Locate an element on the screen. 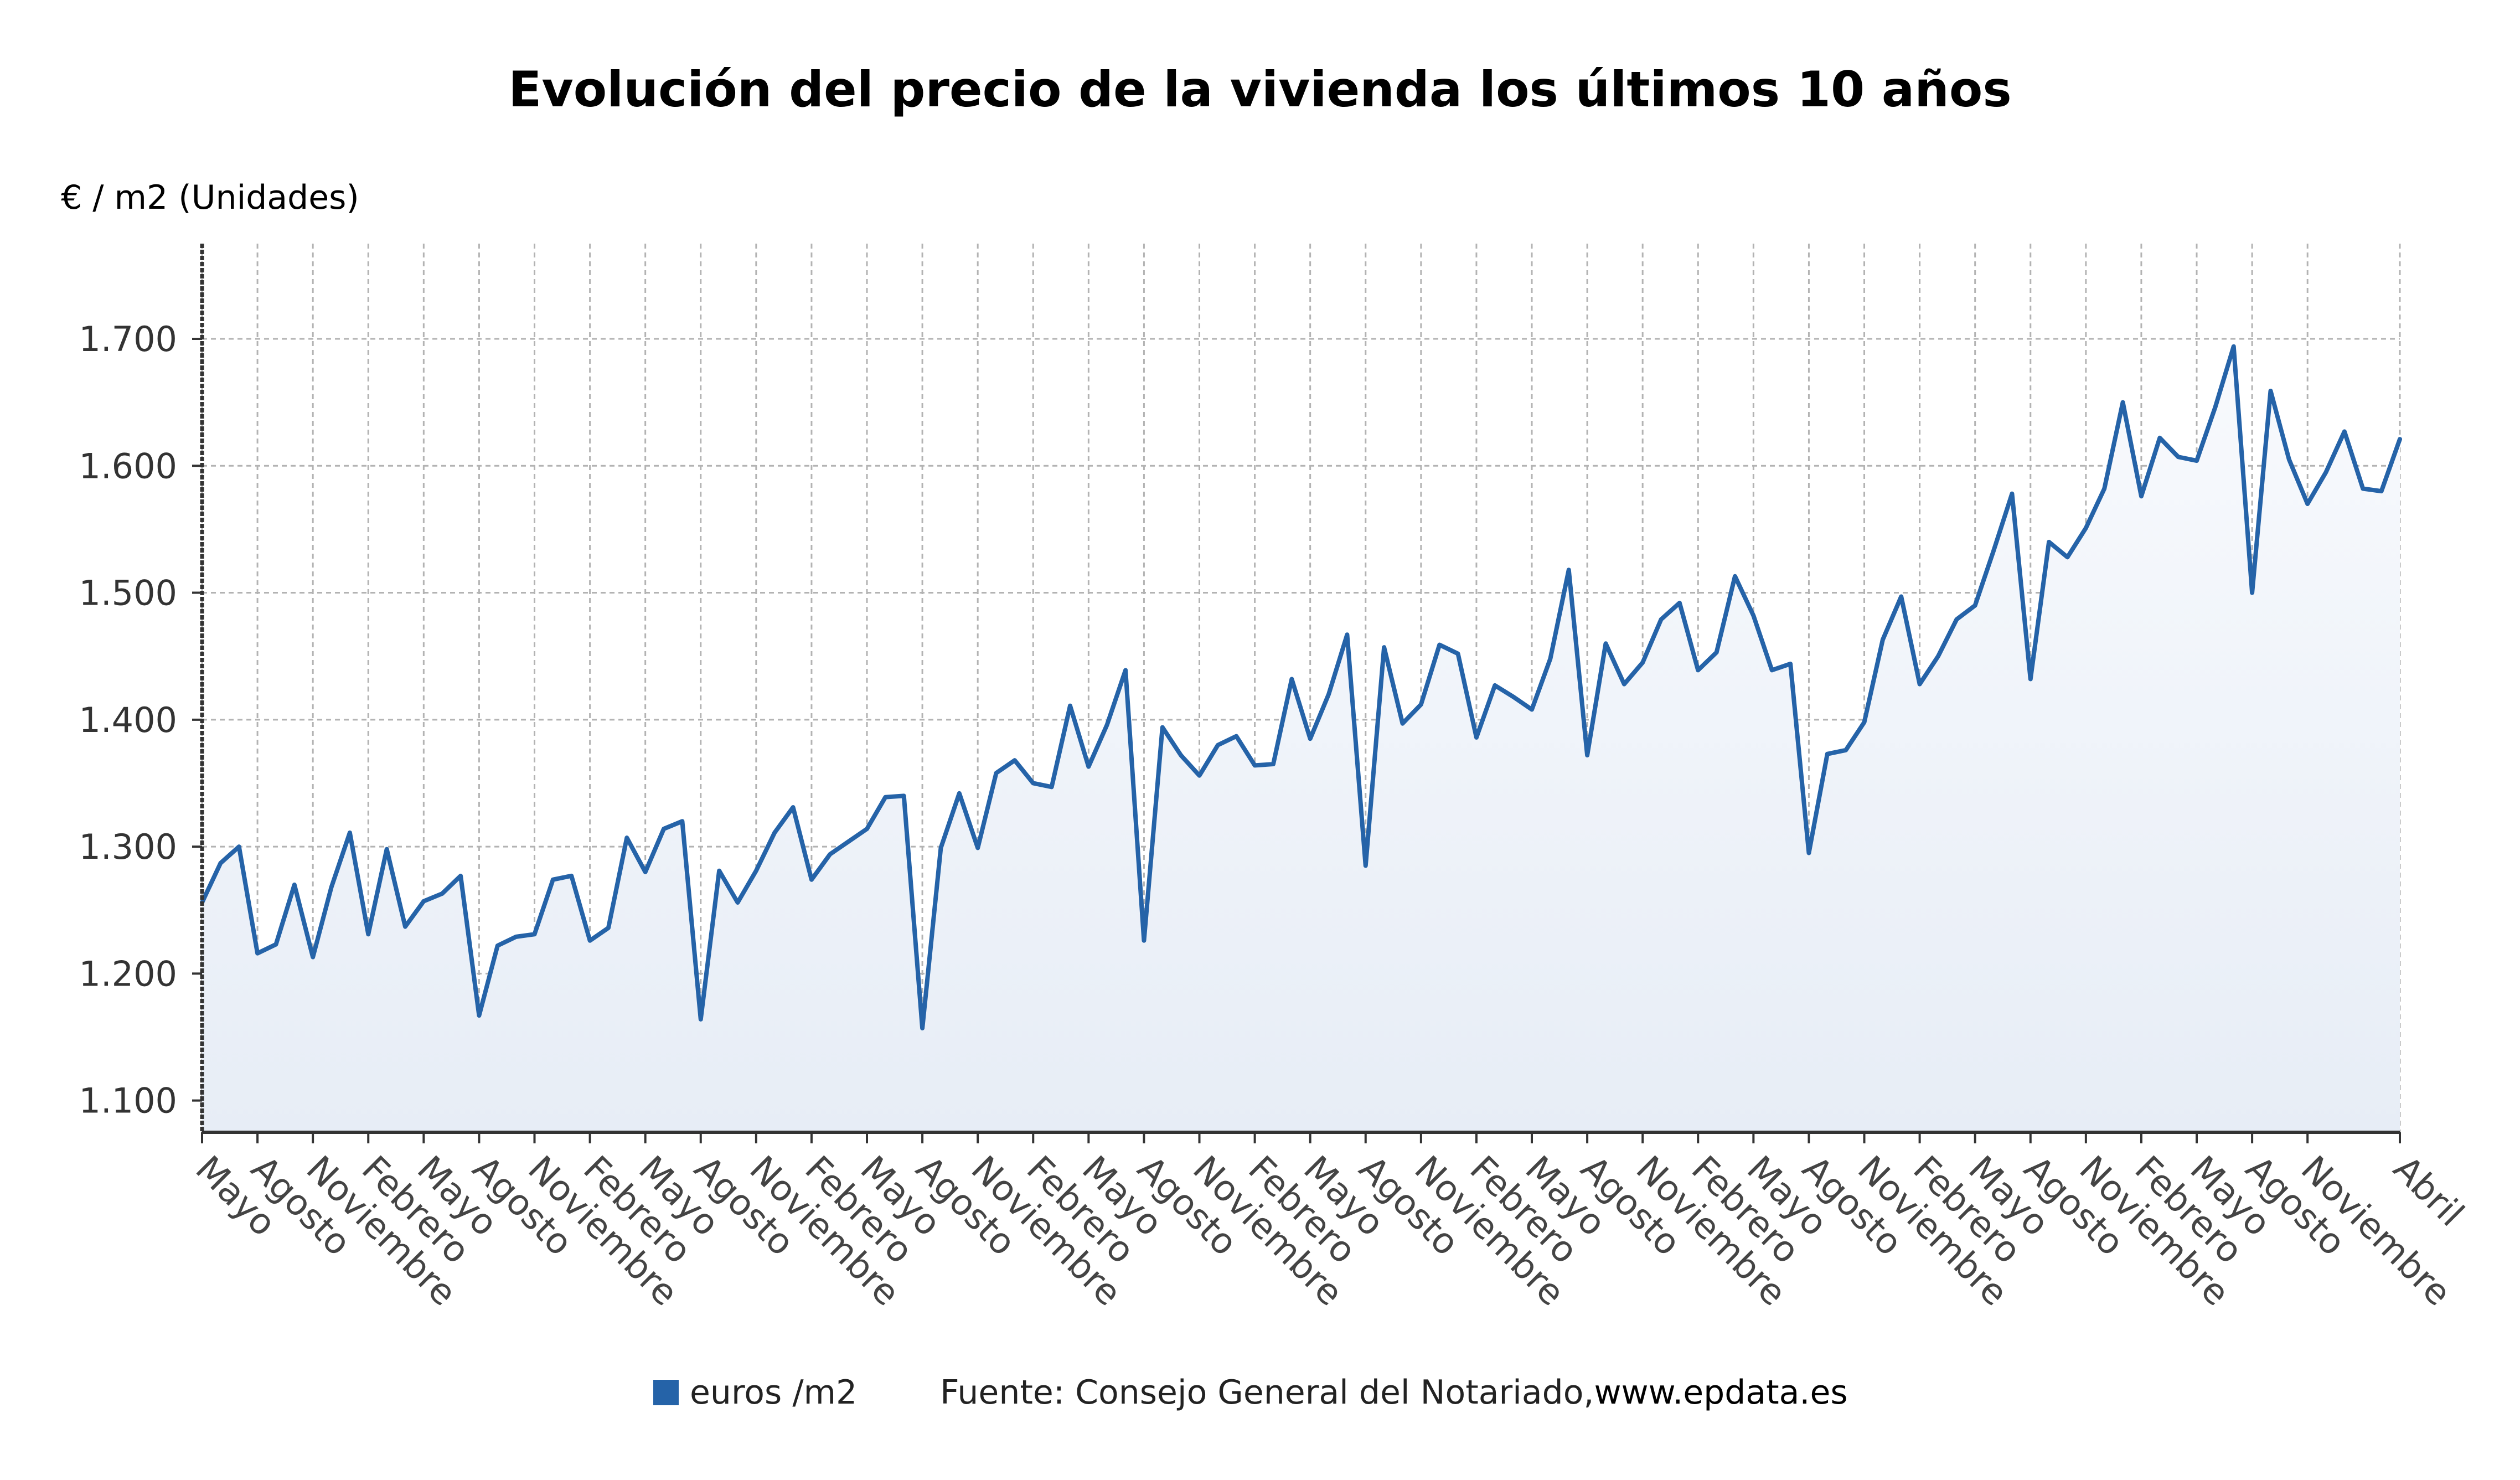 The height and width of the screenshot is (1480, 2520). y-tick-label: 1.500 is located at coordinates (128, 593).